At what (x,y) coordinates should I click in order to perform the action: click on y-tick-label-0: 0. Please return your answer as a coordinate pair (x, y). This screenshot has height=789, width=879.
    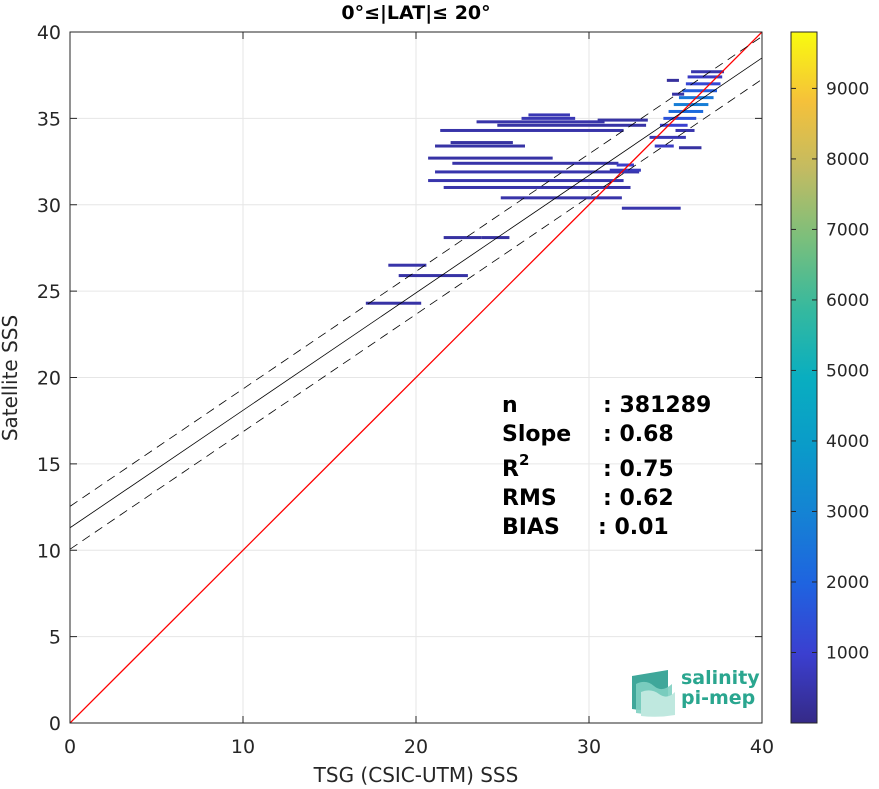
    Looking at the image, I should click on (55, 724).